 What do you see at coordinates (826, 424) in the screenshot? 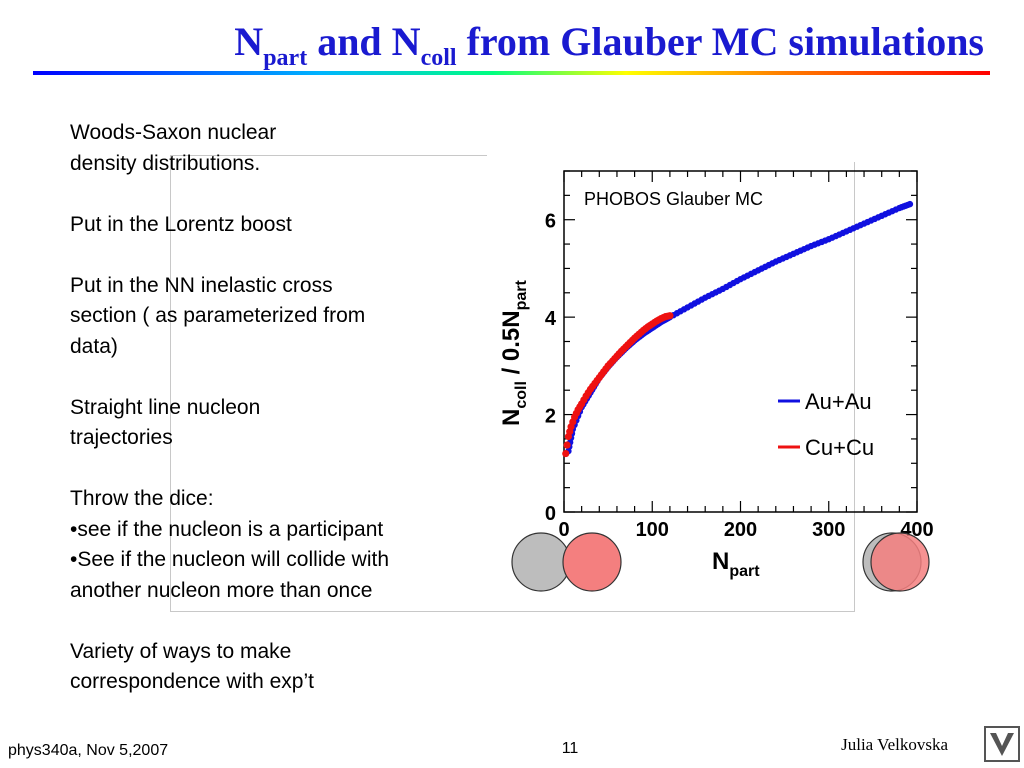
I see `chart-legend: Au+Au Cu+Cu` at bounding box center [826, 424].